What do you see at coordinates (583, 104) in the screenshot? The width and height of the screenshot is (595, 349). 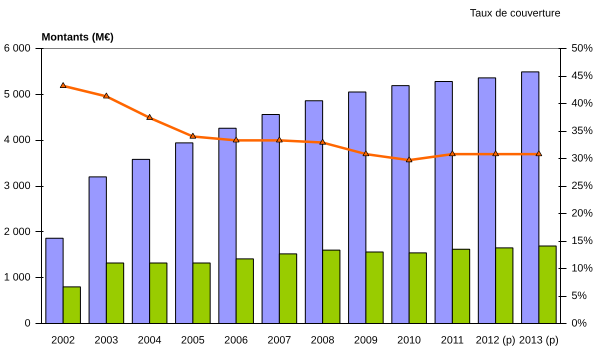 I see `y2-tick-label: 40%` at bounding box center [583, 104].